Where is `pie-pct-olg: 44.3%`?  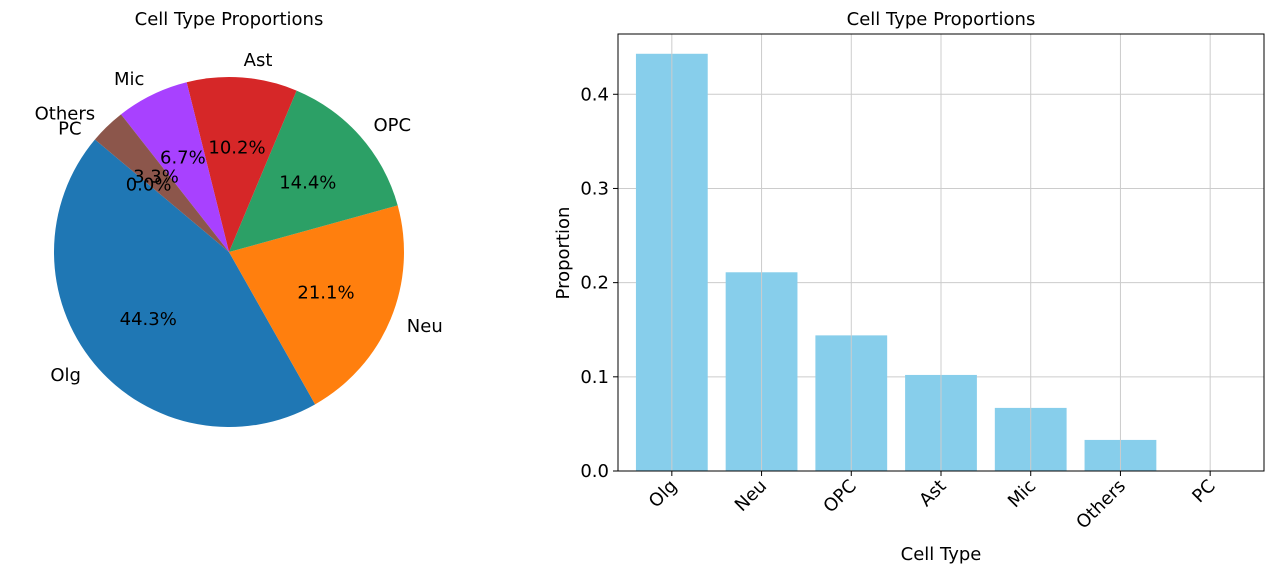
pie-pct-olg: 44.3% is located at coordinates (148, 319).